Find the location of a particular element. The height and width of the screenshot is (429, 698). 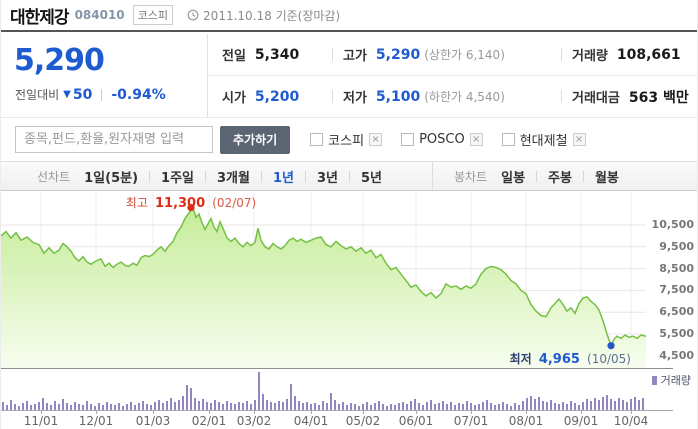

lower-limit: (하한가 4,540) is located at coordinates (464, 97).